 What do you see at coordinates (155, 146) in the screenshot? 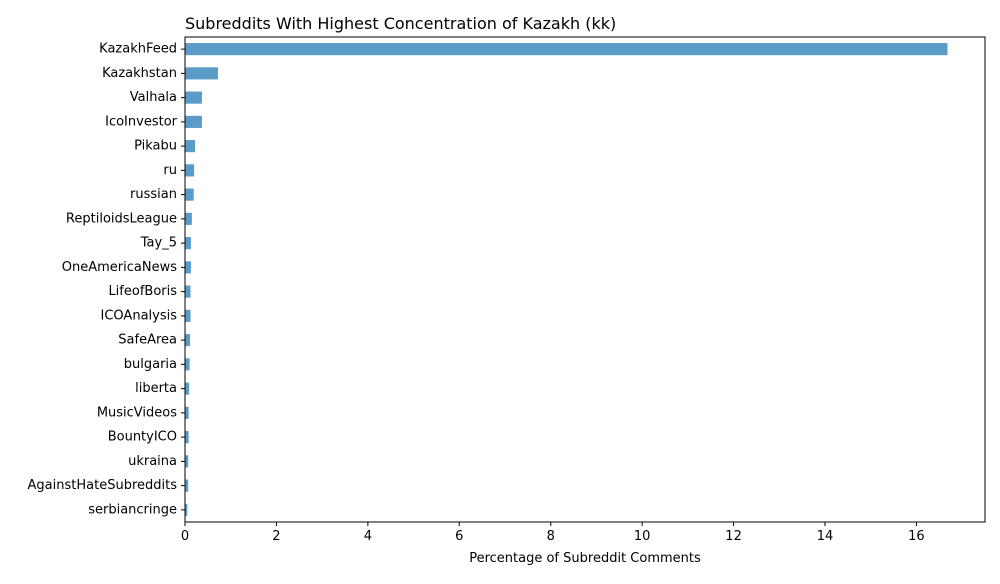
I see `y-tick-label: Pikabu` at bounding box center [155, 146].